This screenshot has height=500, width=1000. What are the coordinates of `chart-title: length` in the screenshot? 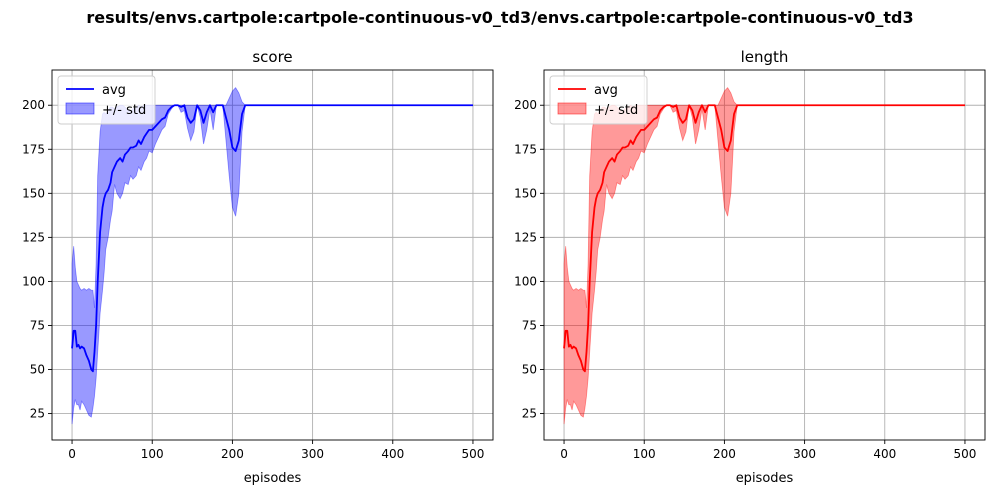 It's located at (765, 57).